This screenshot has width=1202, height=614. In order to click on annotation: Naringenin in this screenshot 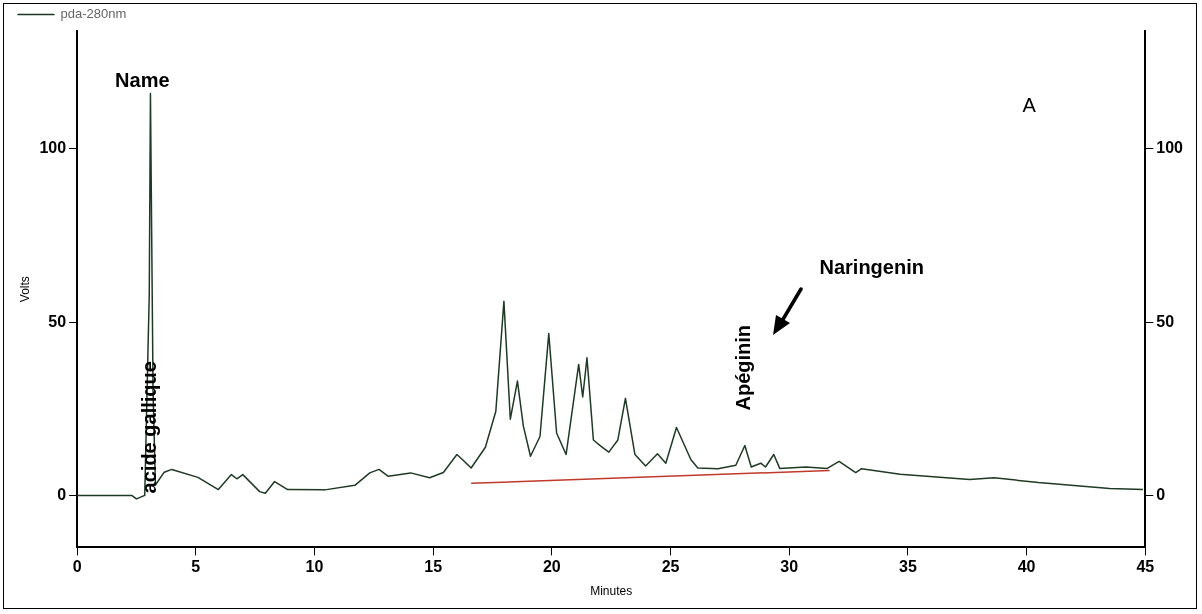, I will do `click(871, 267)`.